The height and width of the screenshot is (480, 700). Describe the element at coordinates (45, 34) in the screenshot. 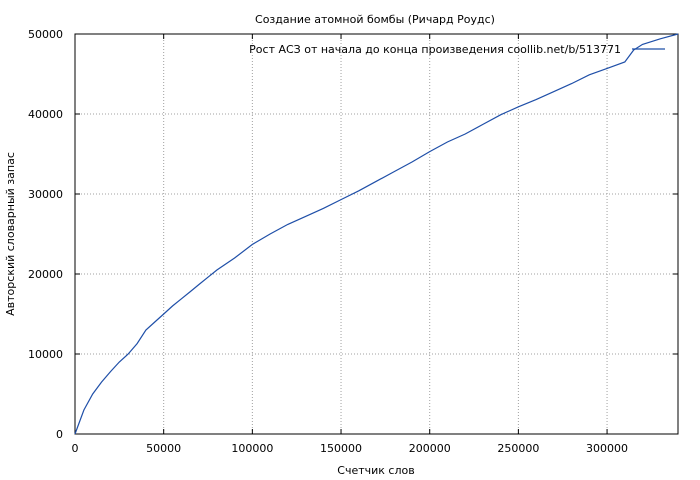

I see `y-tick-label: 50000` at that location.